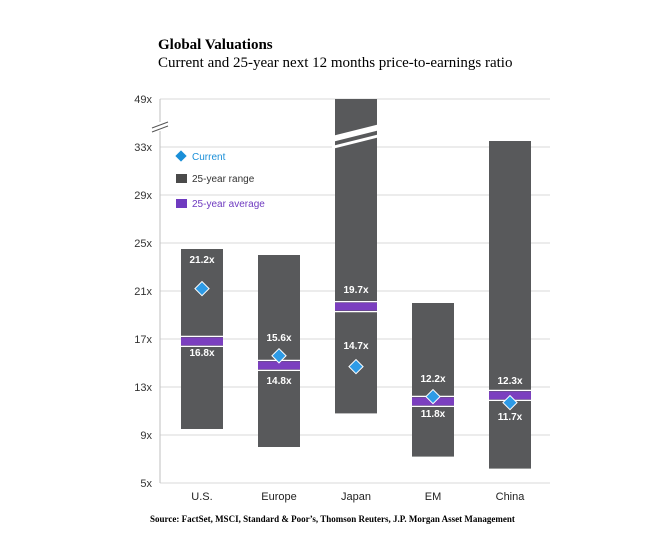  What do you see at coordinates (356, 497) in the screenshot?
I see `category-label: Japan` at bounding box center [356, 497].